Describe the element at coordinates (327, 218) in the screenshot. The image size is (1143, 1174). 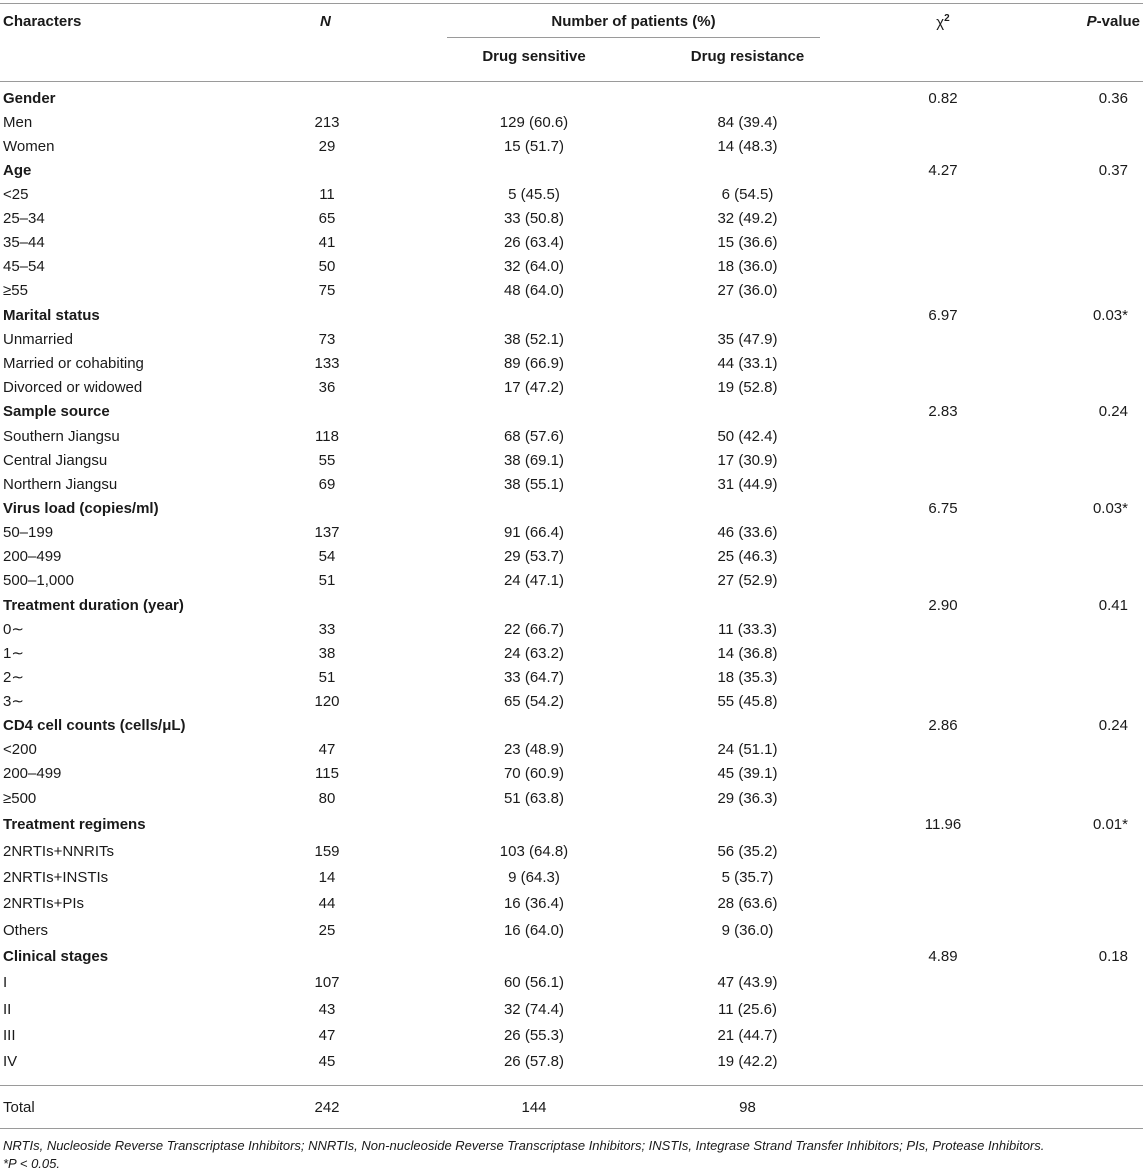
I see `cell-num: 65` at that location.